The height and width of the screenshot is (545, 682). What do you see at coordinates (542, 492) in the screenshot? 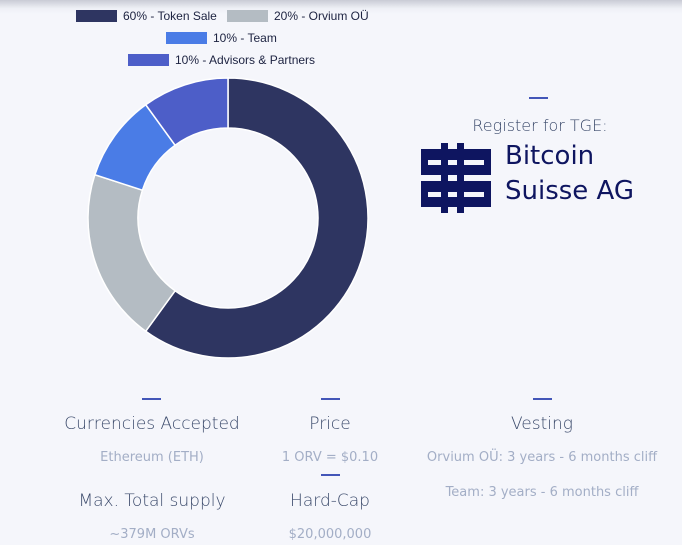
I see `vesting-line-team: Team: 3 years - 6 months cliff` at bounding box center [542, 492].